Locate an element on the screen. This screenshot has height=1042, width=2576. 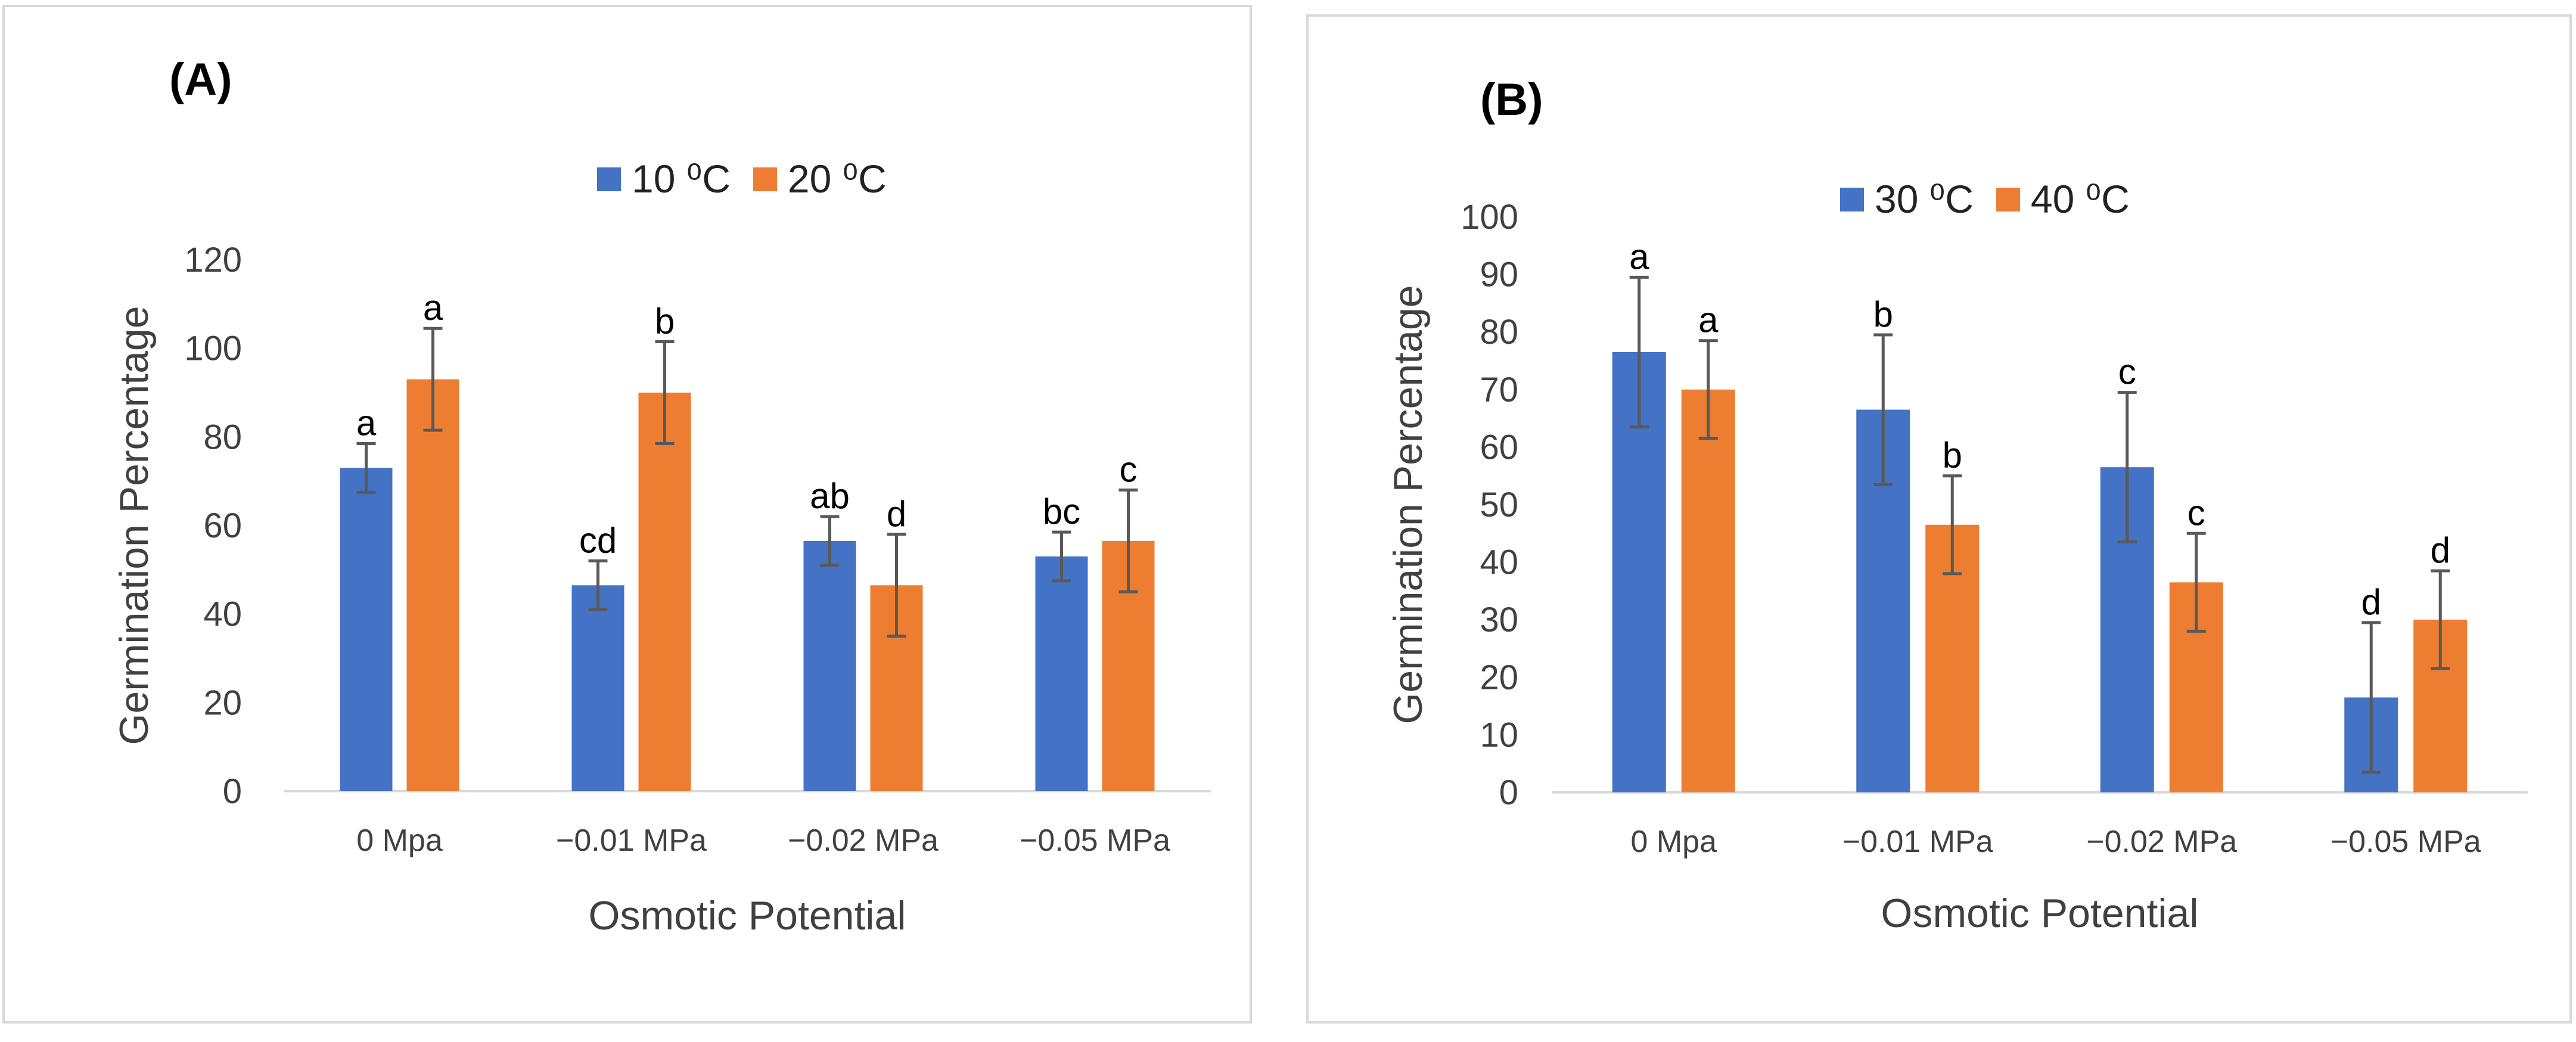
legend-swatch-a-series1 is located at coordinates (609, 179).